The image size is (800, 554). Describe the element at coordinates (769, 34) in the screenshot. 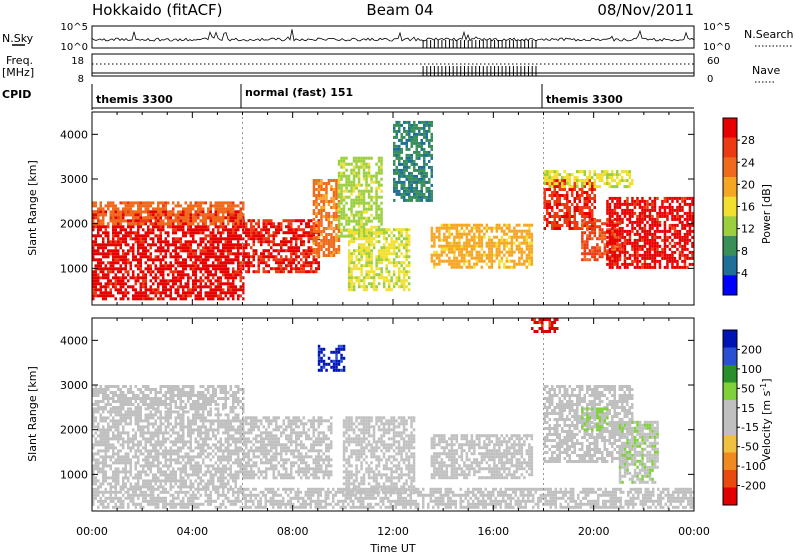

I see `nsearch-label: N.Search` at that location.